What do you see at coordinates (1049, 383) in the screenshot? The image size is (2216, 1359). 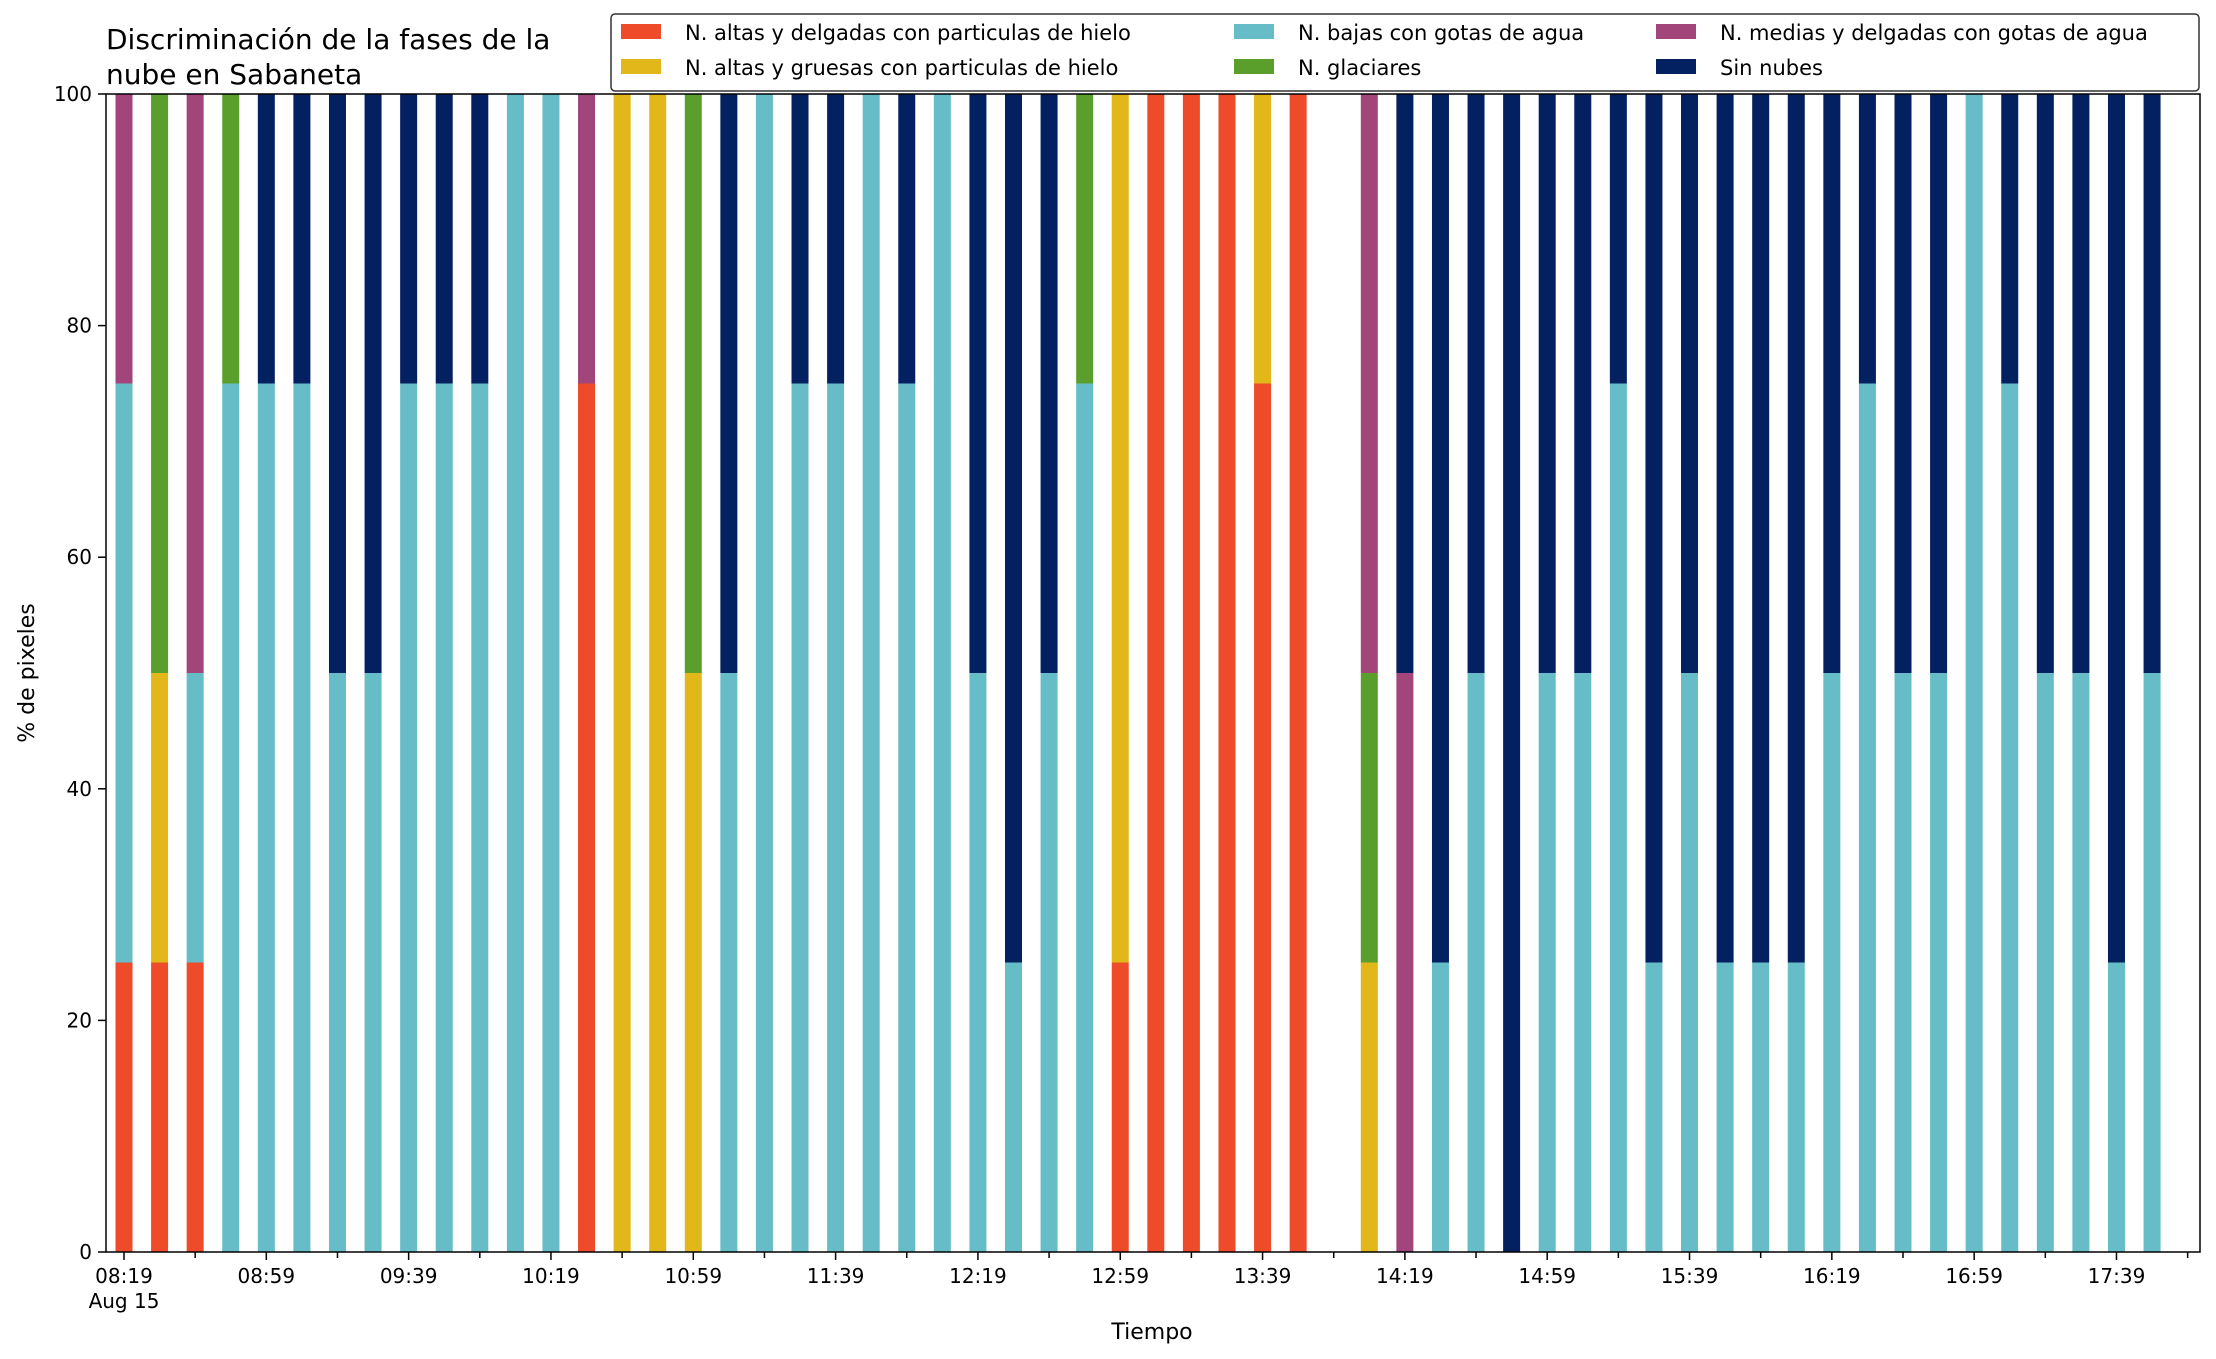 I see `bar-segment-1239-s5` at bounding box center [1049, 383].